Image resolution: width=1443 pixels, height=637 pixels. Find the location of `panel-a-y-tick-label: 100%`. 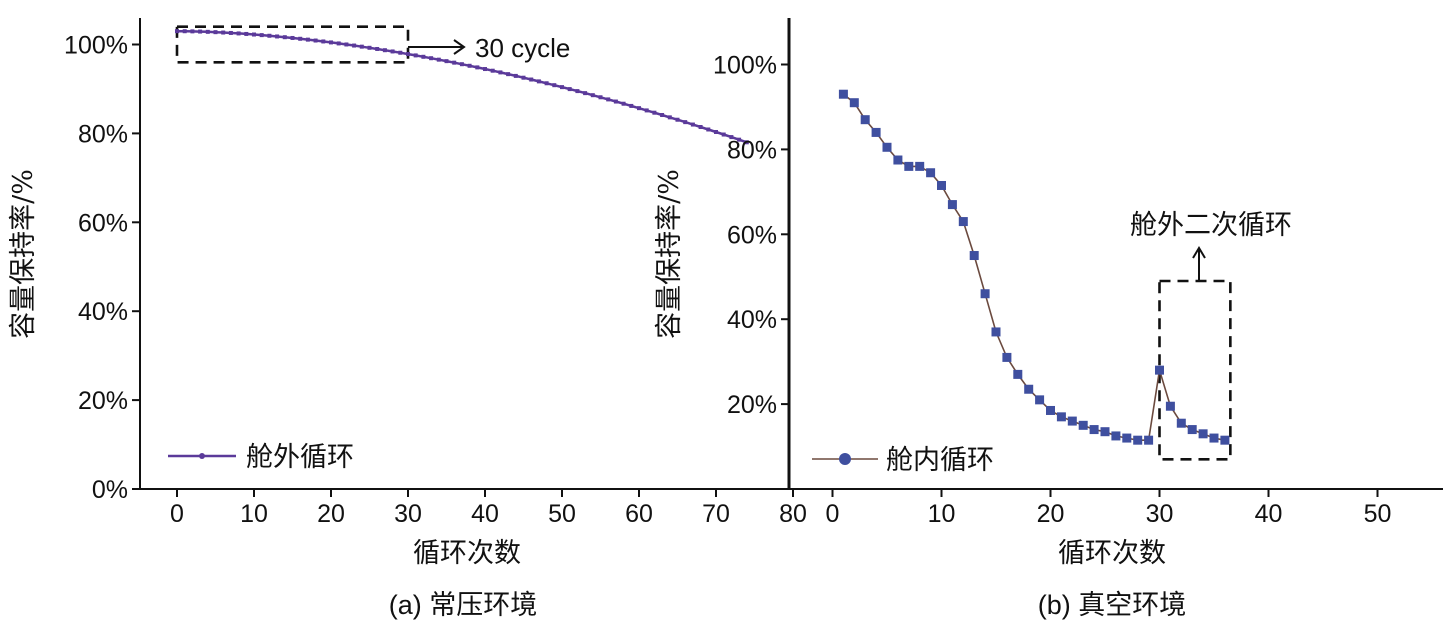

panel-a-y-tick-label: 100% is located at coordinates (96, 46).